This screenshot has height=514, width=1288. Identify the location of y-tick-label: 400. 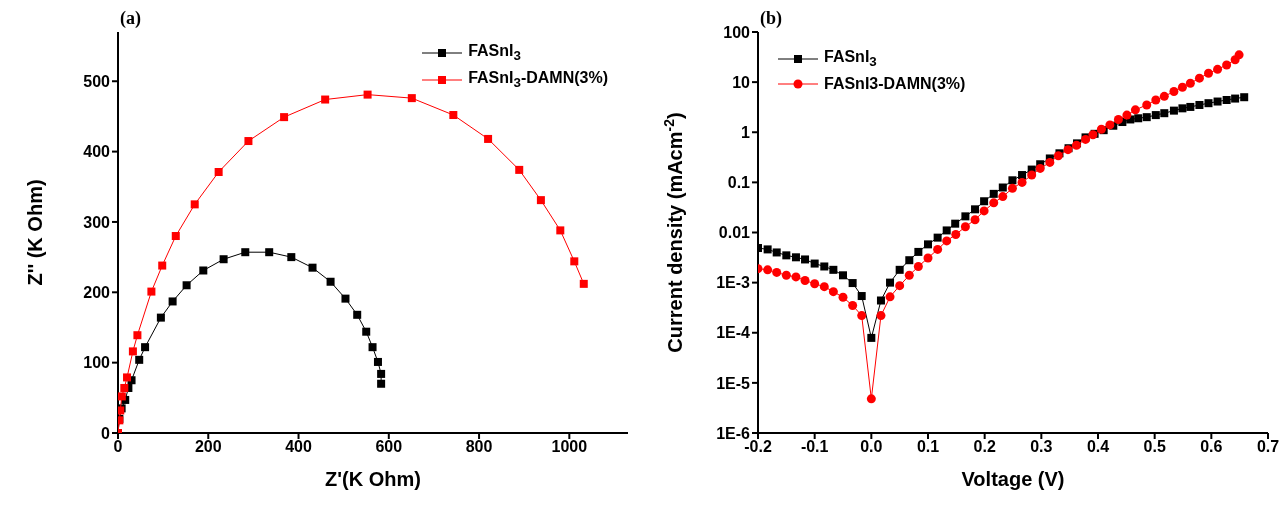
(97, 152).